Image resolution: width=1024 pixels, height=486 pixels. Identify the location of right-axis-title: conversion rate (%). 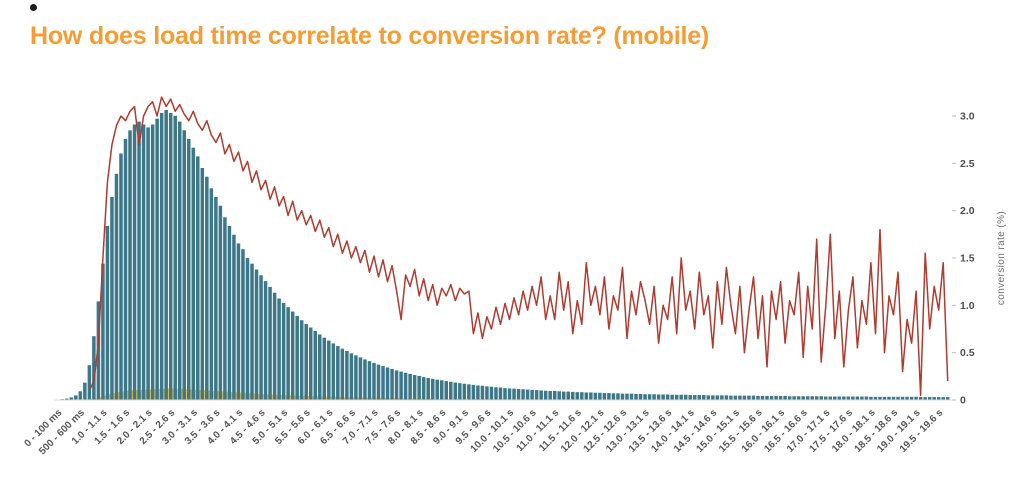
(1001, 258).